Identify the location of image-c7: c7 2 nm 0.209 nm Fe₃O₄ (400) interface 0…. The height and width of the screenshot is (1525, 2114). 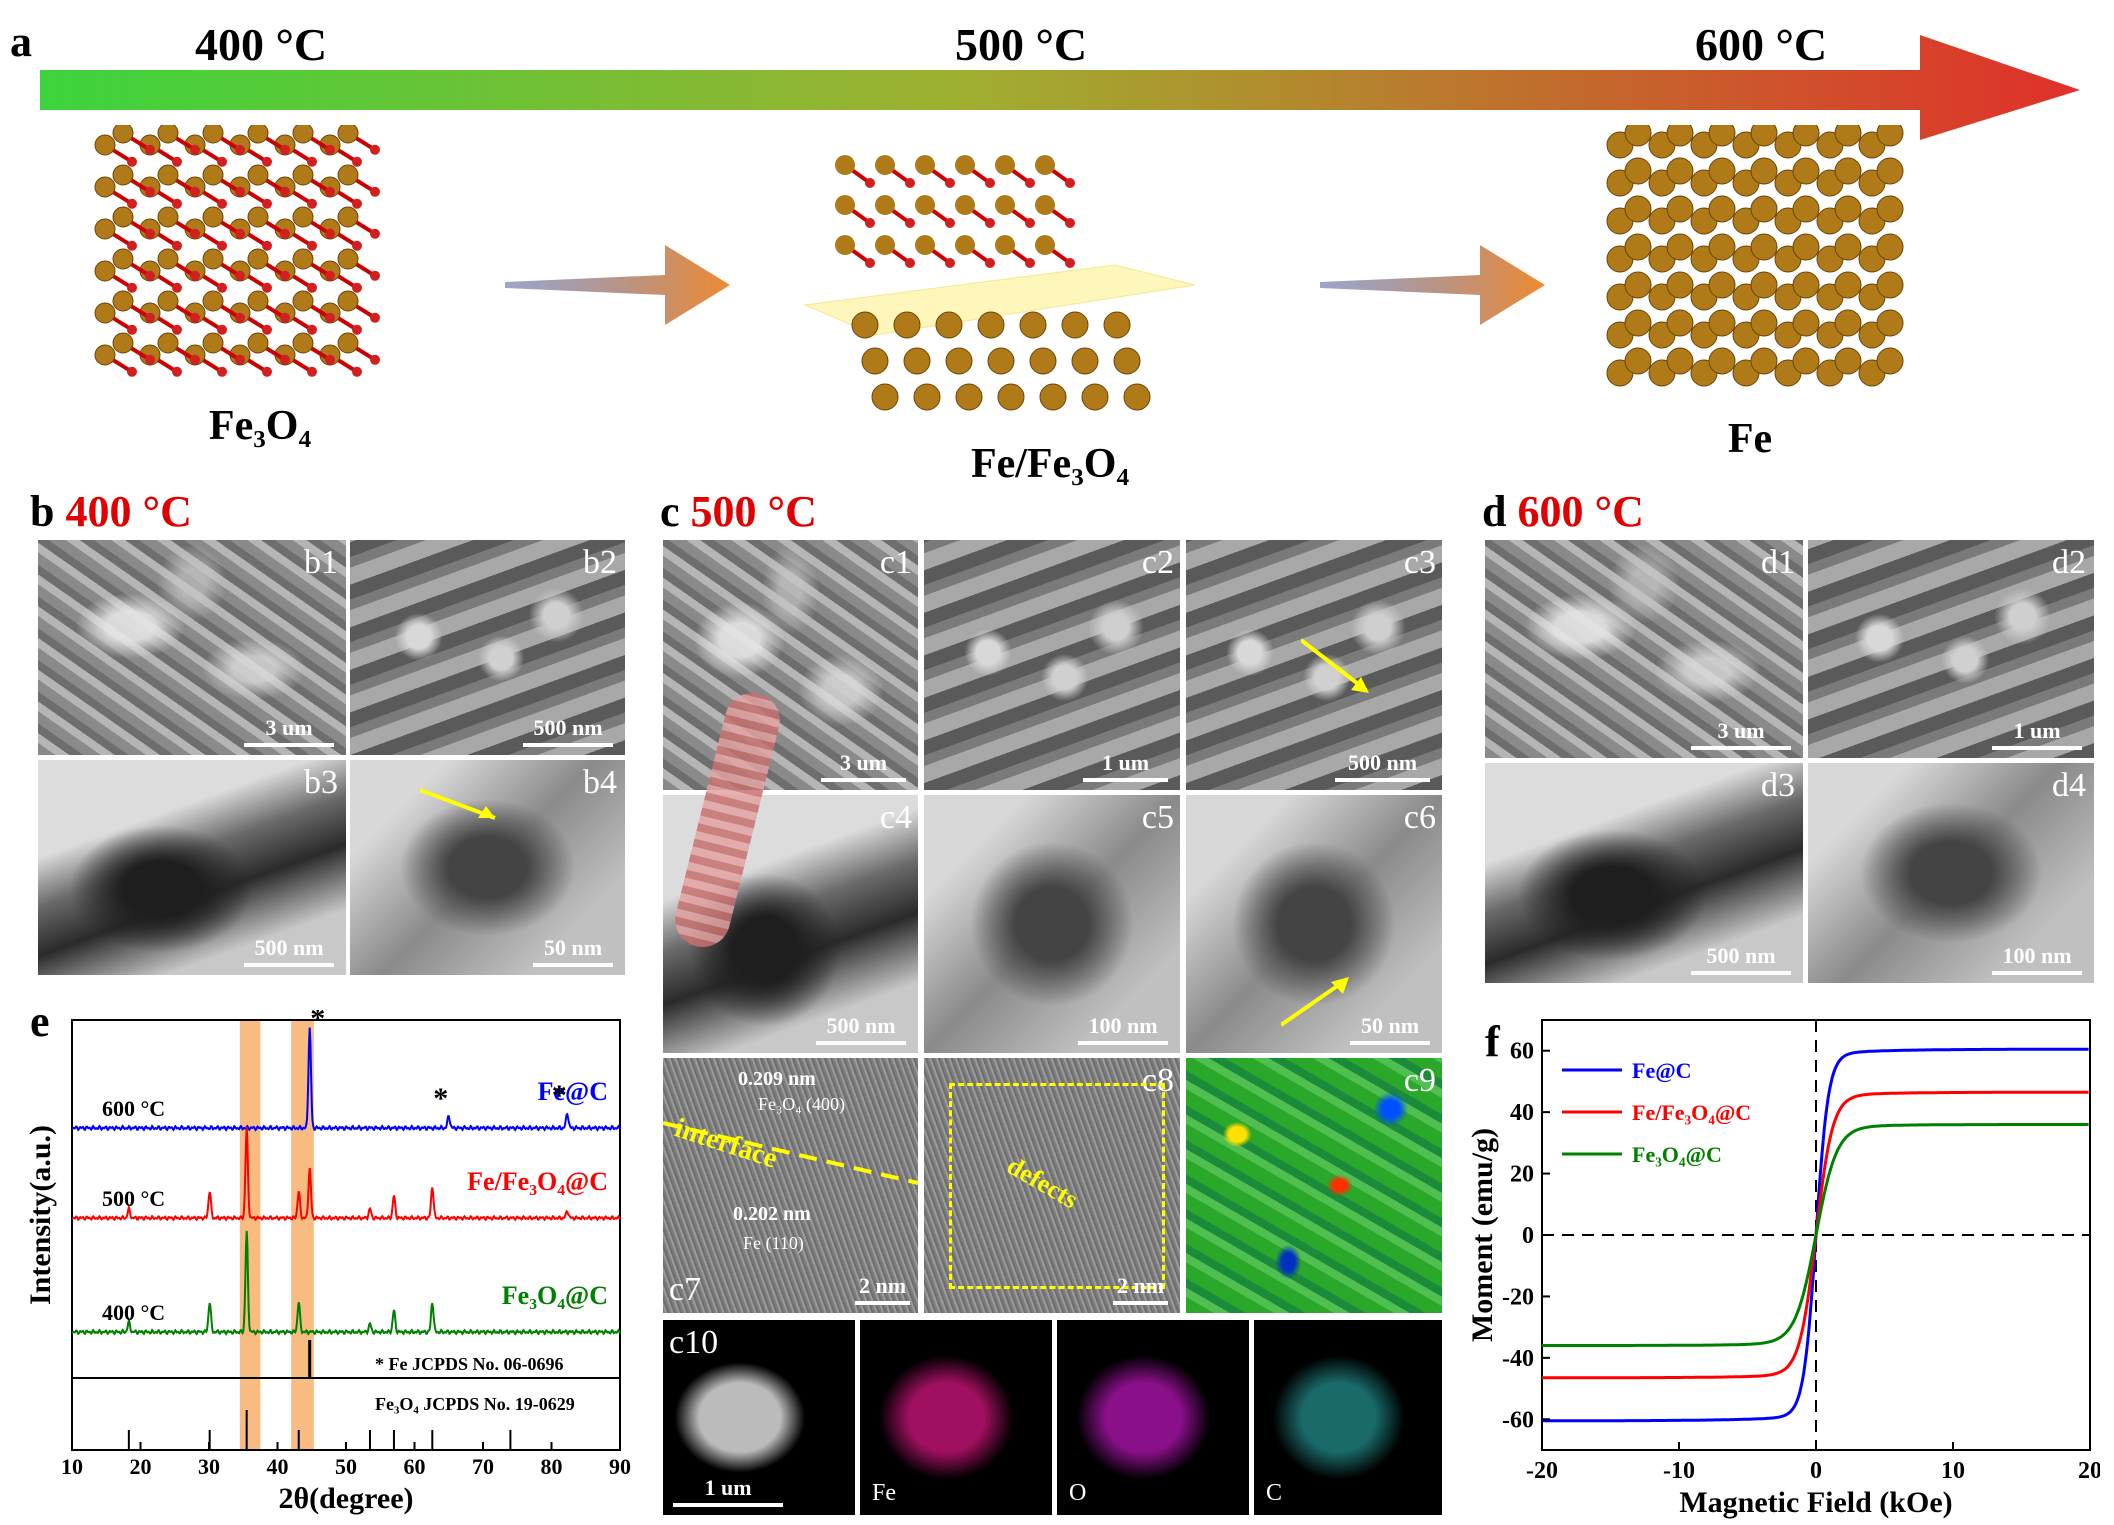
(790, 1185).